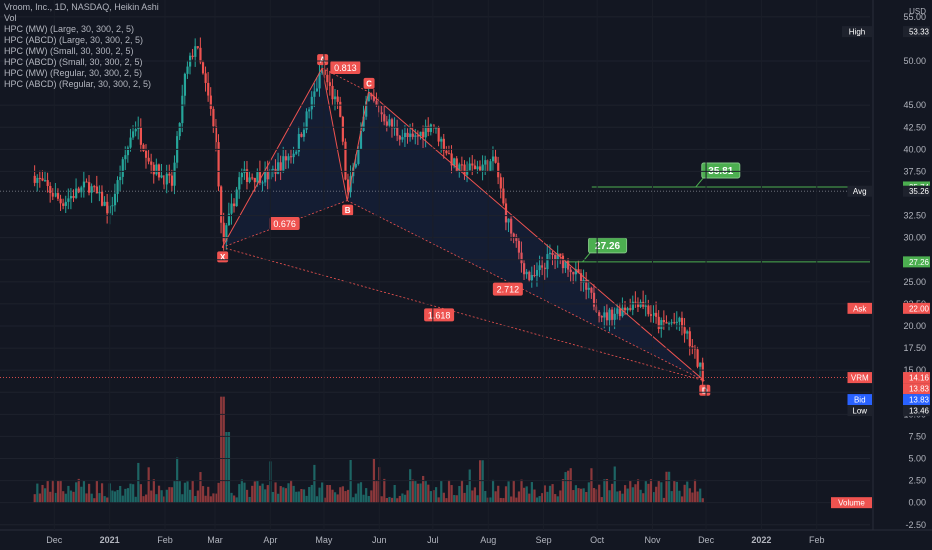 The height and width of the screenshot is (550, 932). I want to click on price-tick-label: 40.00, so click(914, 149).